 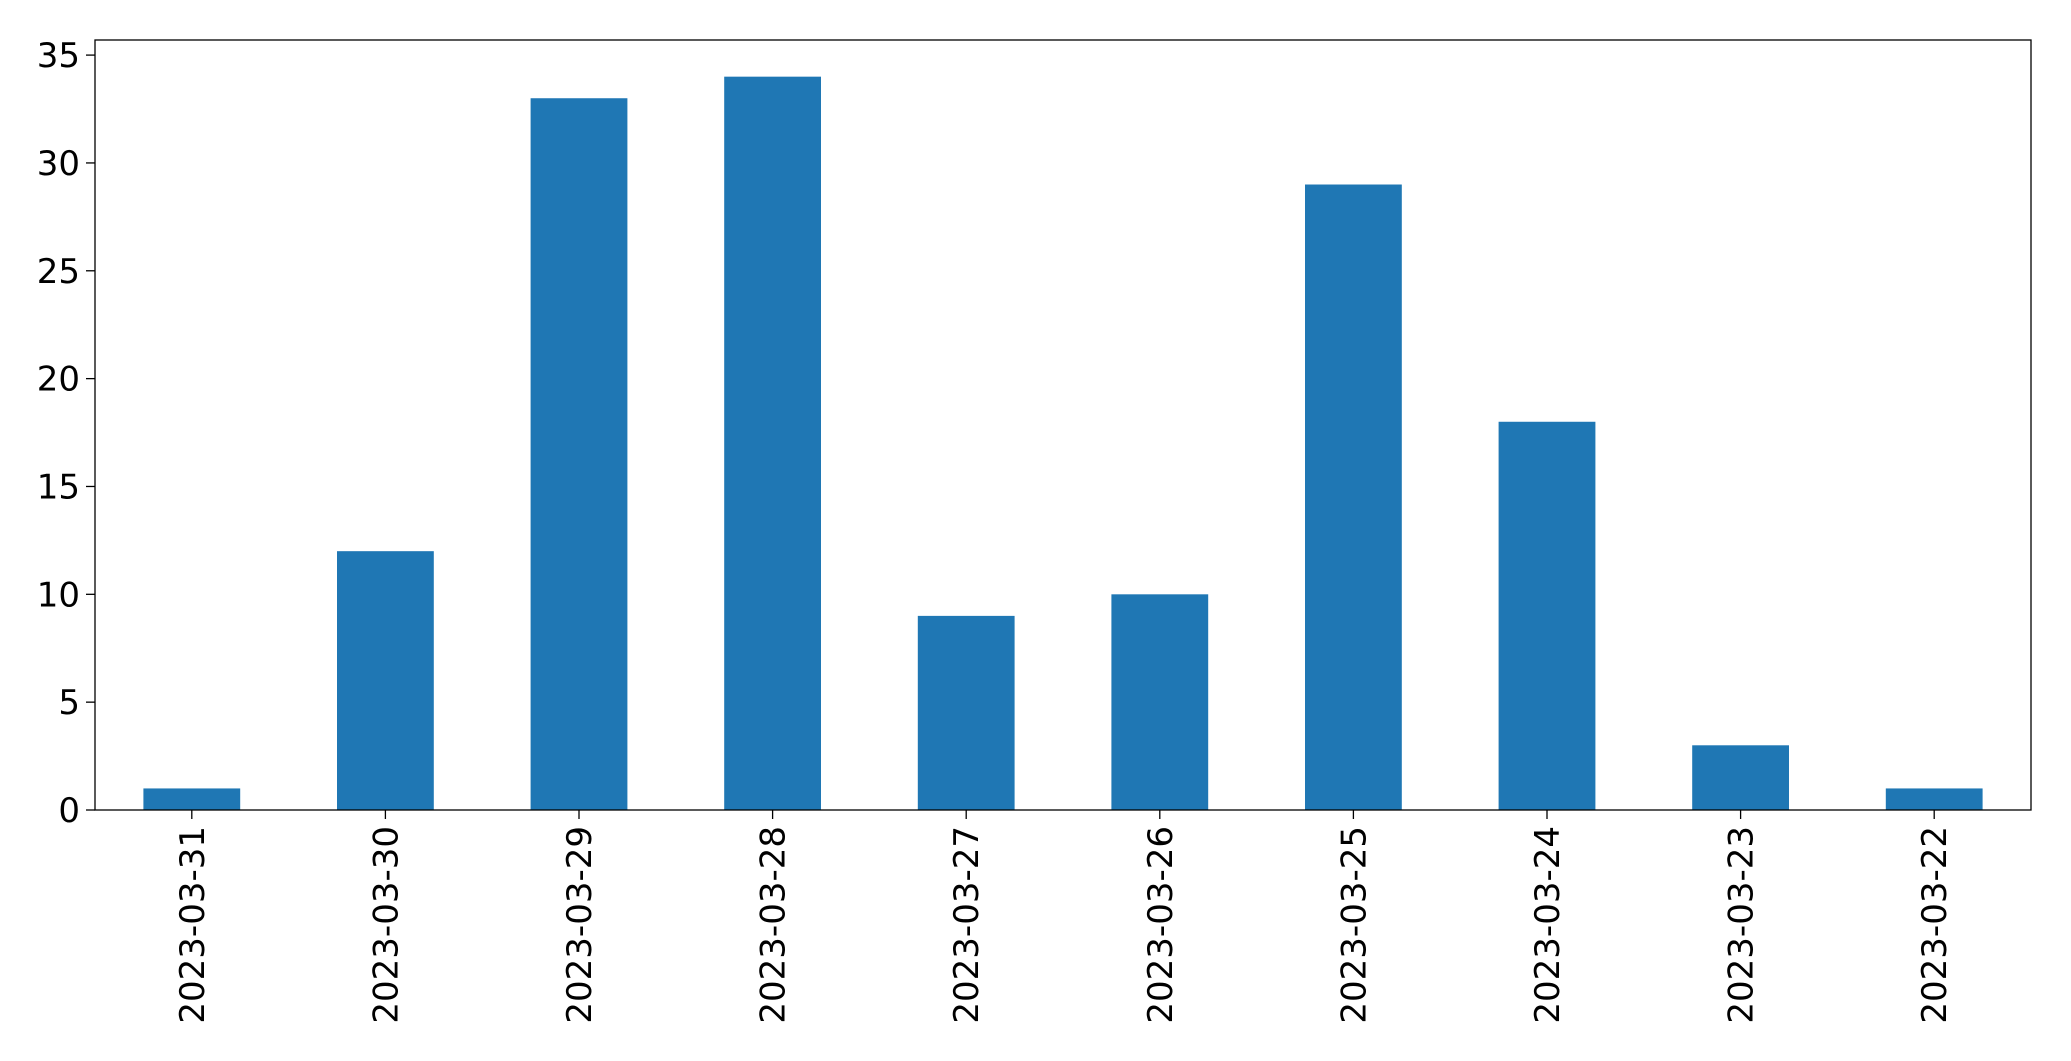 What do you see at coordinates (58, 272) in the screenshot?
I see `y-tick-label: 25` at bounding box center [58, 272].